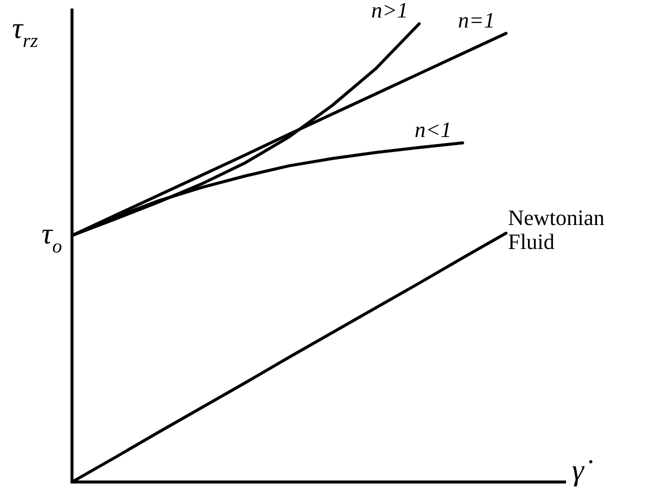 The width and height of the screenshot is (656, 500). What do you see at coordinates (476, 19) in the screenshot?
I see `series-label: n=1` at bounding box center [476, 19].